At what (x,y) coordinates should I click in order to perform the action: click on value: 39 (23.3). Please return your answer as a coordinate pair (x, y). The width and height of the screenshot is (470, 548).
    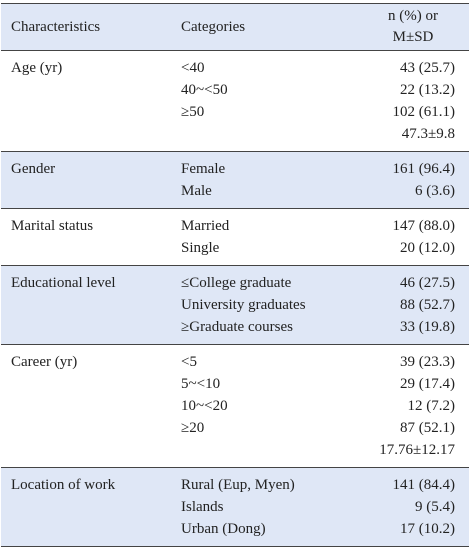
    Looking at the image, I should click on (427, 362).